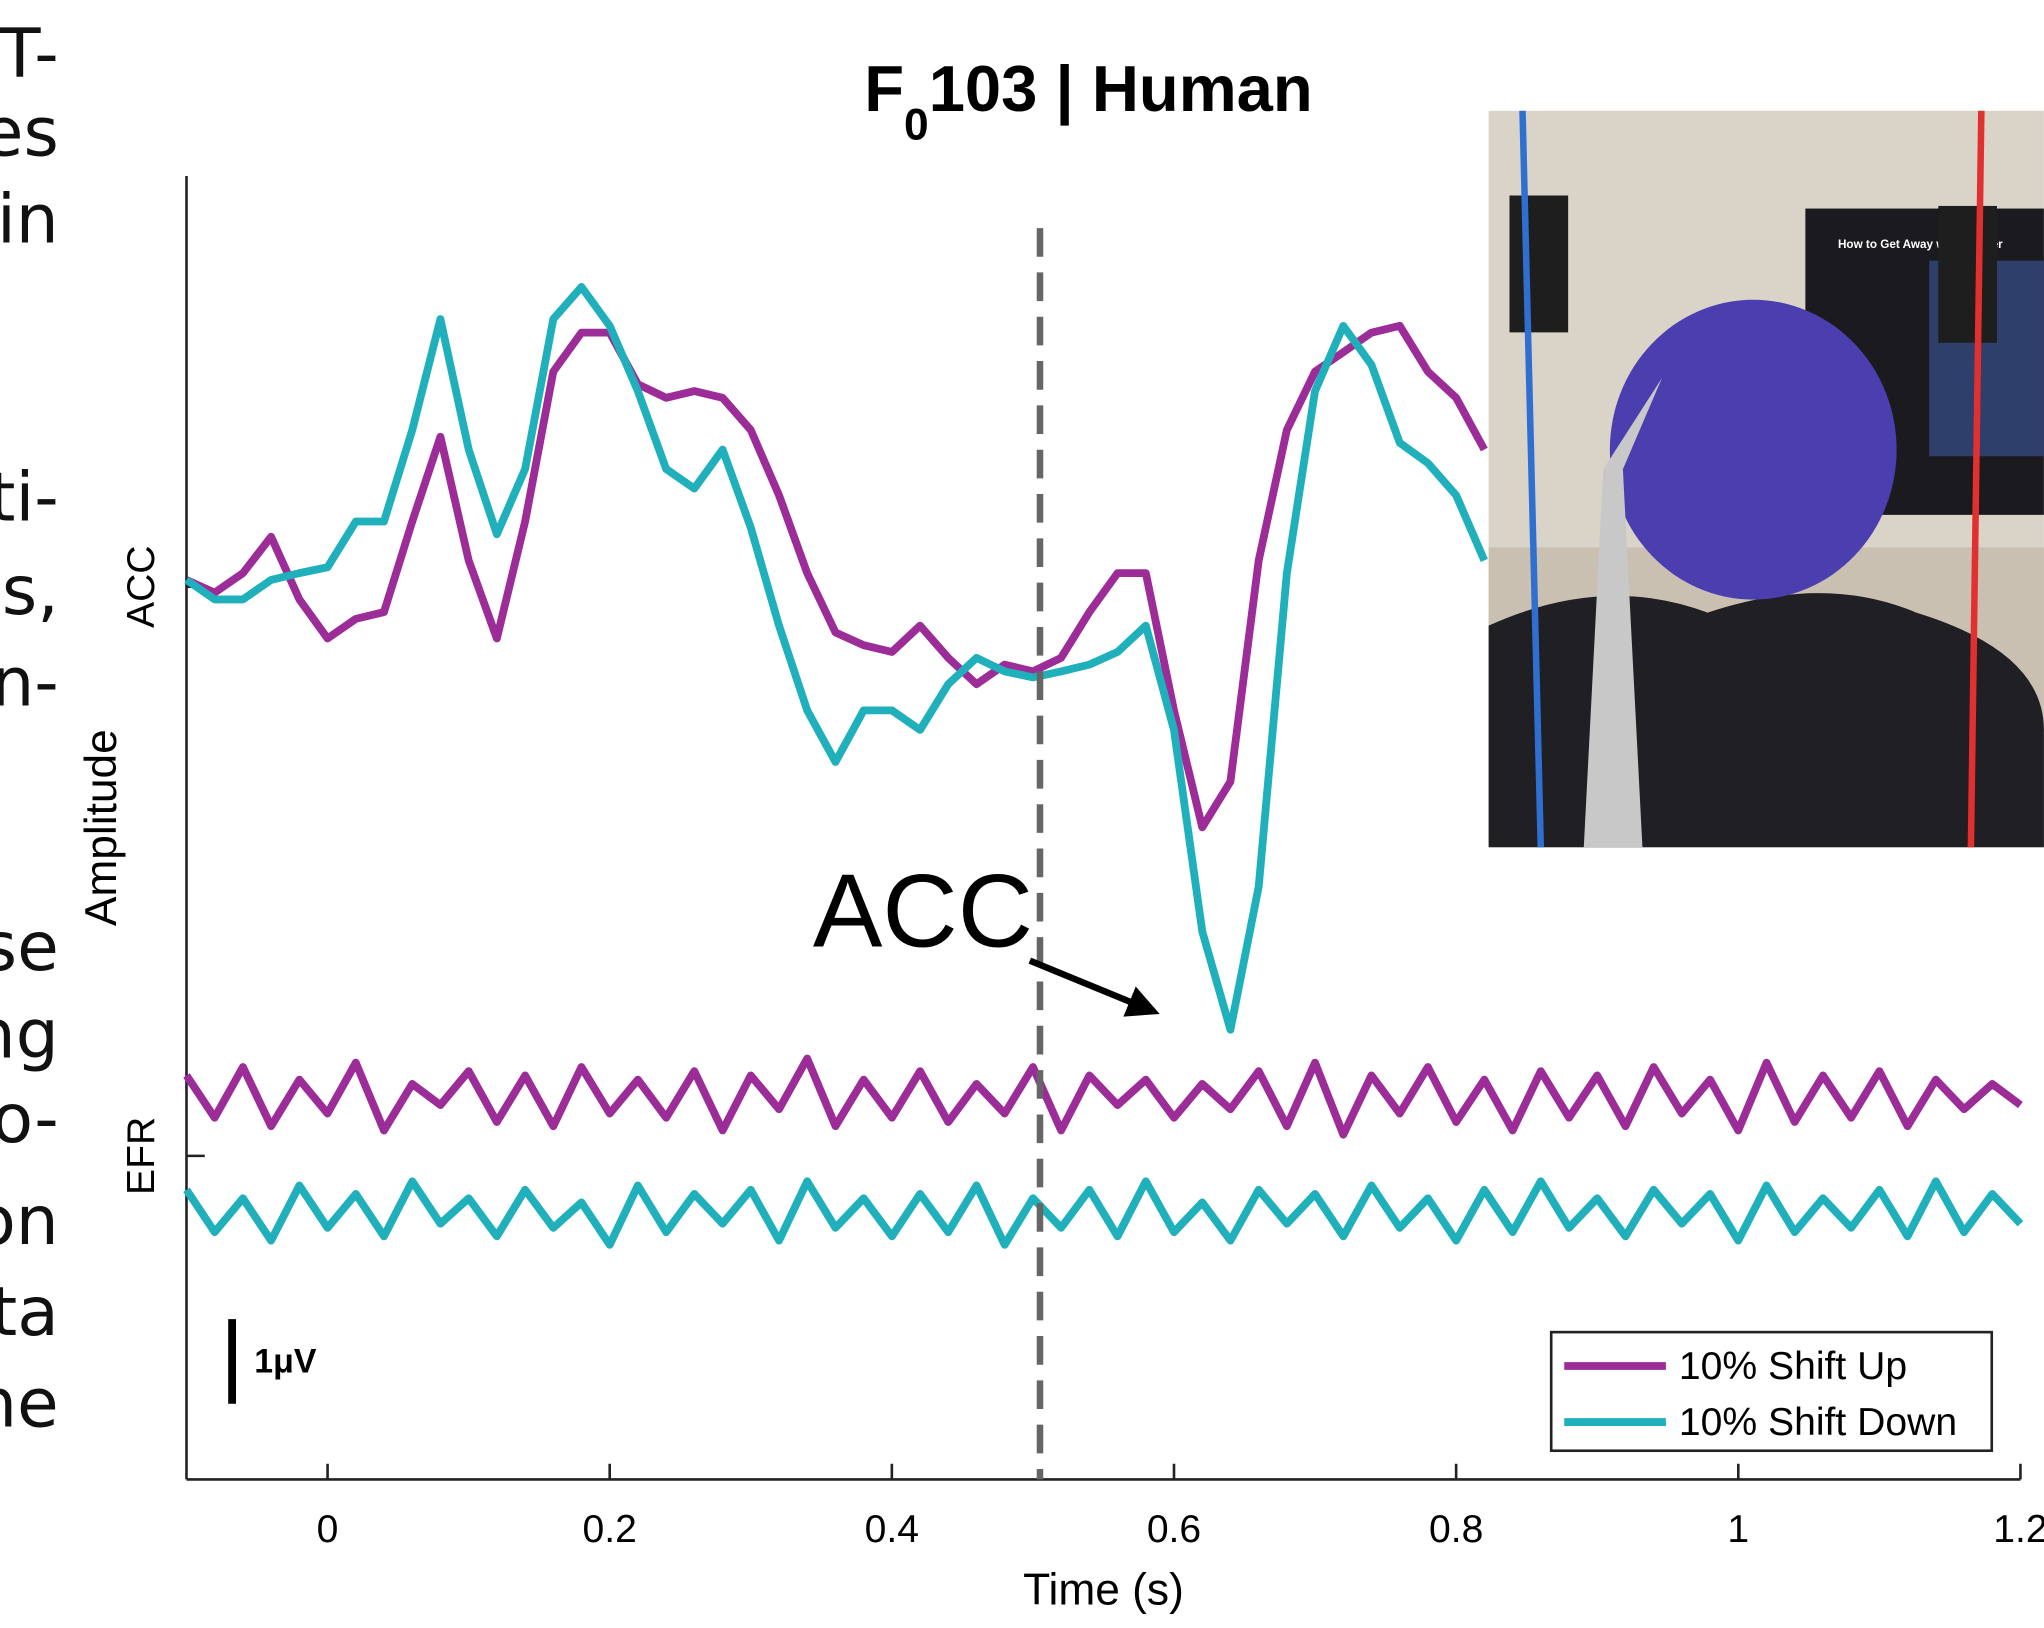 The image size is (2044, 1628). Describe the element at coordinates (1818, 1422) in the screenshot. I see `legend-label: 10% Shift Down` at that location.